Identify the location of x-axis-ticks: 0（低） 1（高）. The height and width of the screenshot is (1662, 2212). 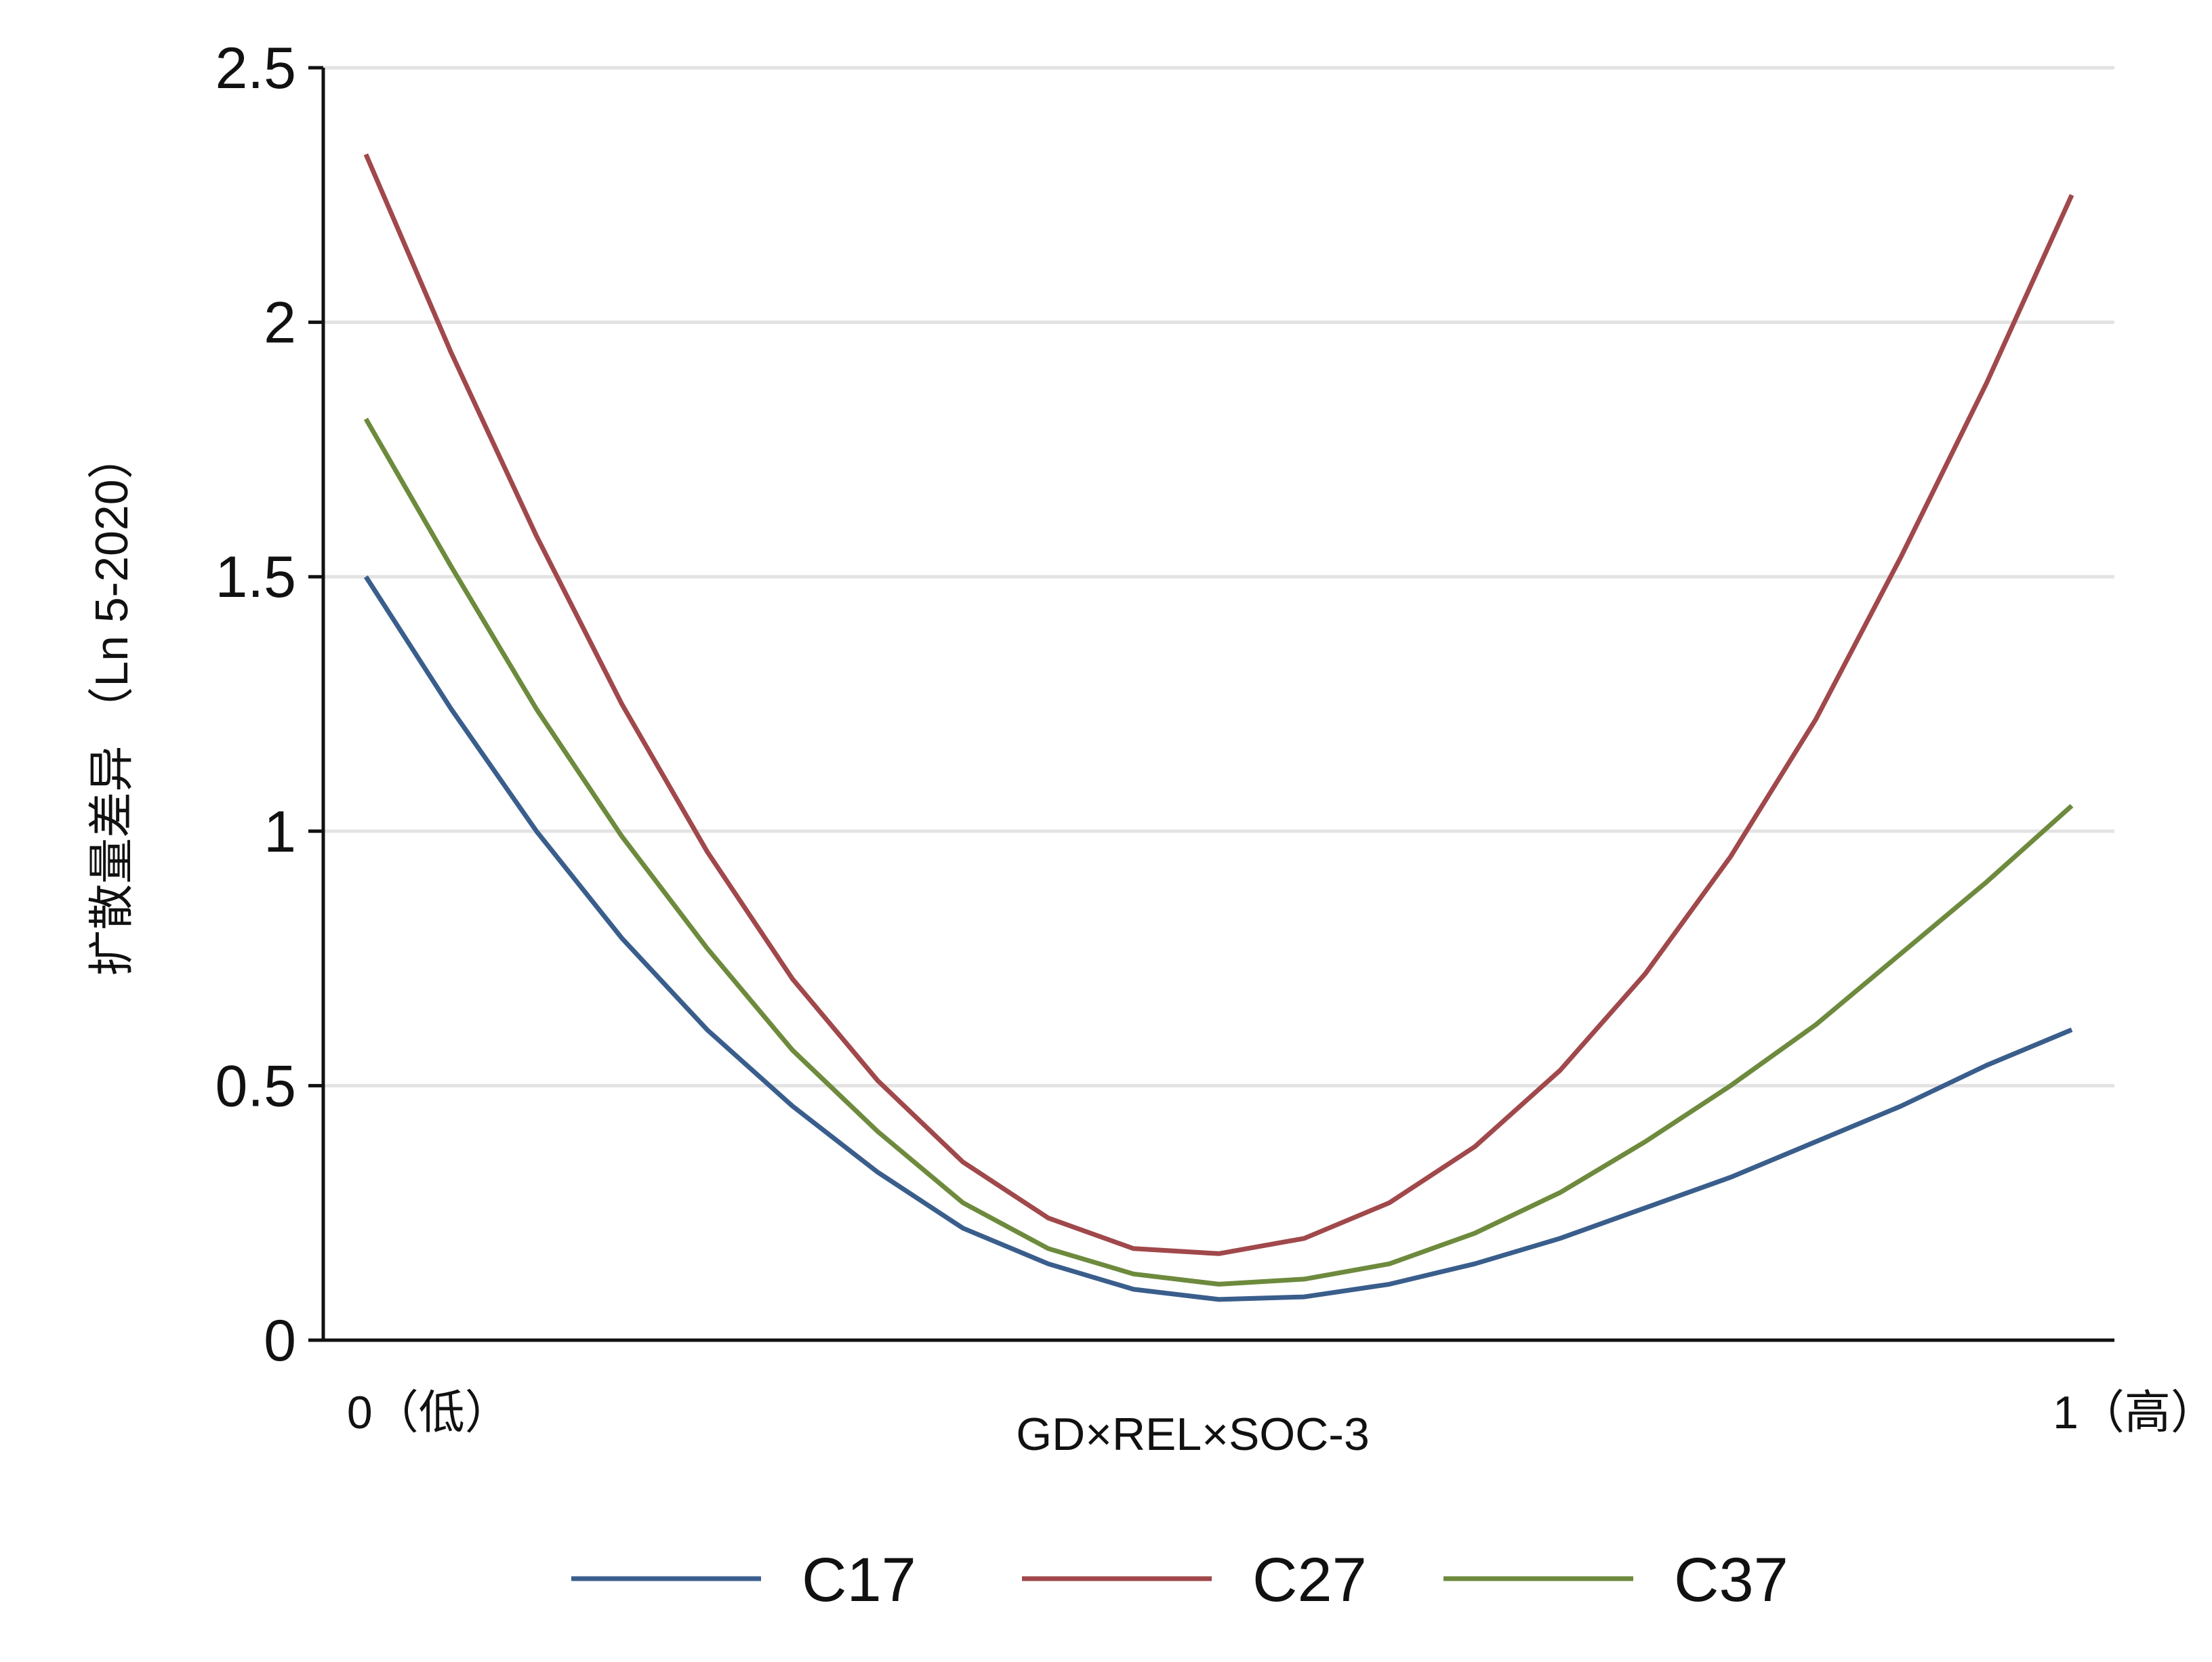
(1279, 1412).